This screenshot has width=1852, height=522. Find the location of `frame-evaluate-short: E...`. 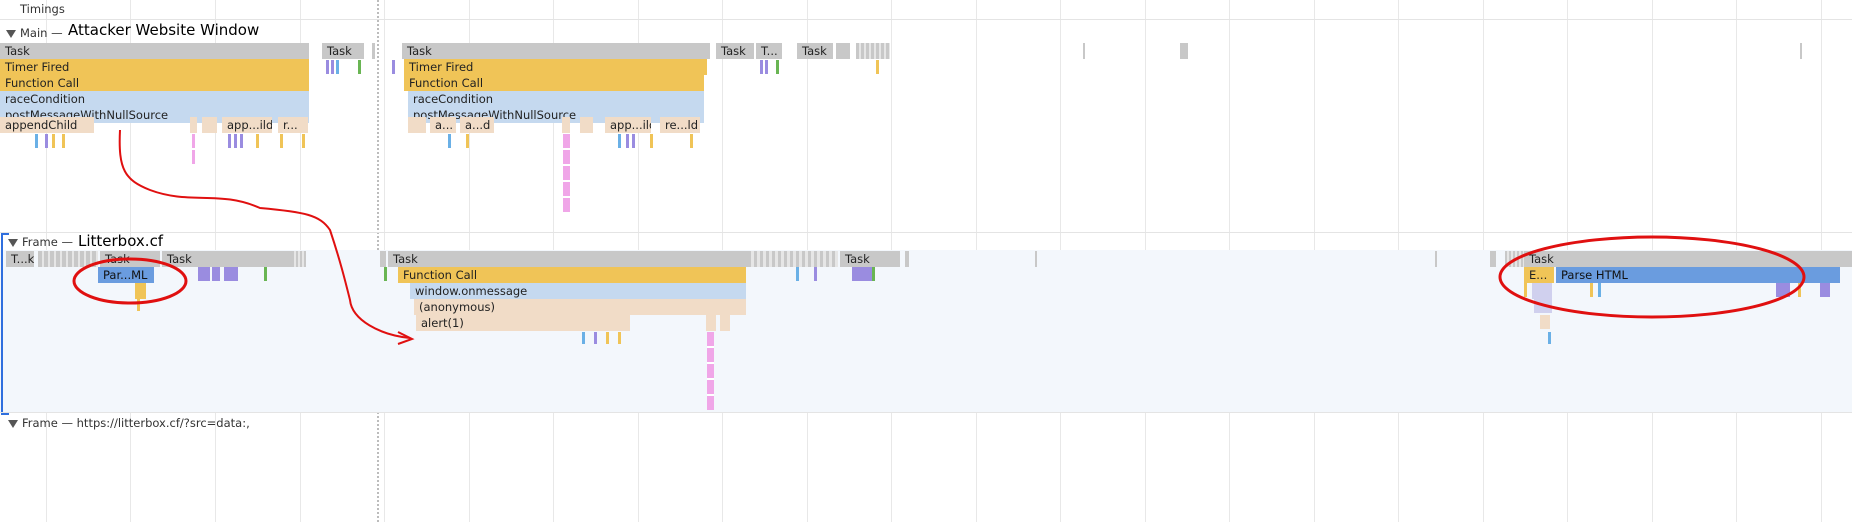

frame-evaluate-short: E... is located at coordinates (1539, 275).